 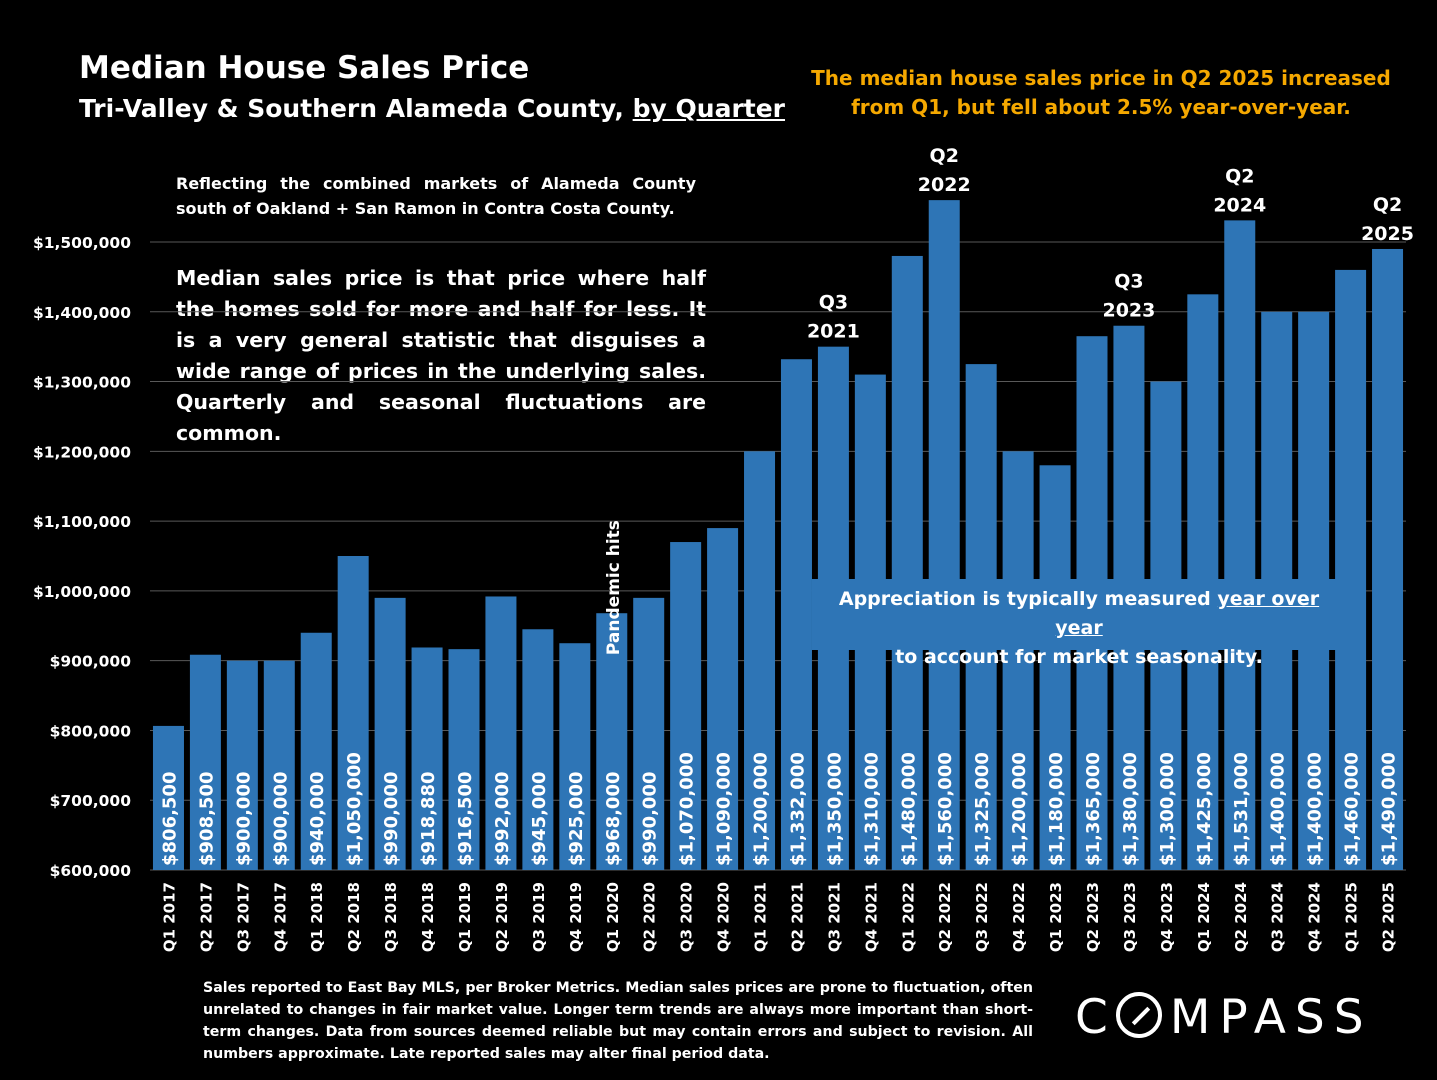 I want to click on x-tick-label: Q4 2023, so click(x=1167, y=917).